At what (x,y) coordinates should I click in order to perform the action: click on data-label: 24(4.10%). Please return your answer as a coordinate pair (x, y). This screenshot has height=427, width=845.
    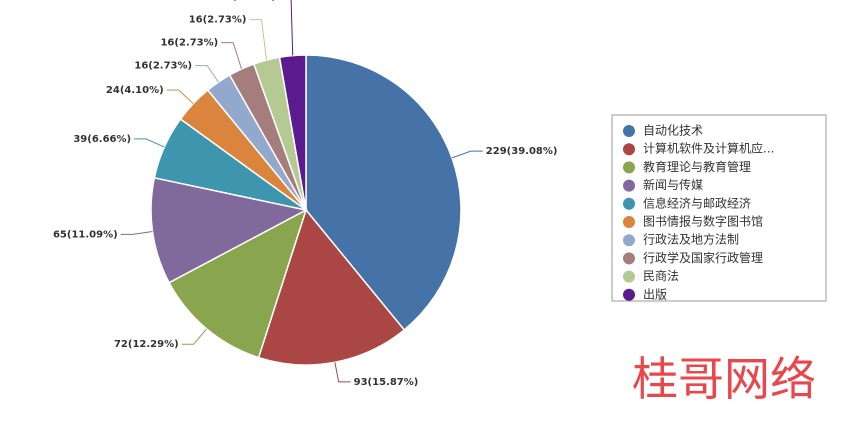
    Looking at the image, I should click on (135, 90).